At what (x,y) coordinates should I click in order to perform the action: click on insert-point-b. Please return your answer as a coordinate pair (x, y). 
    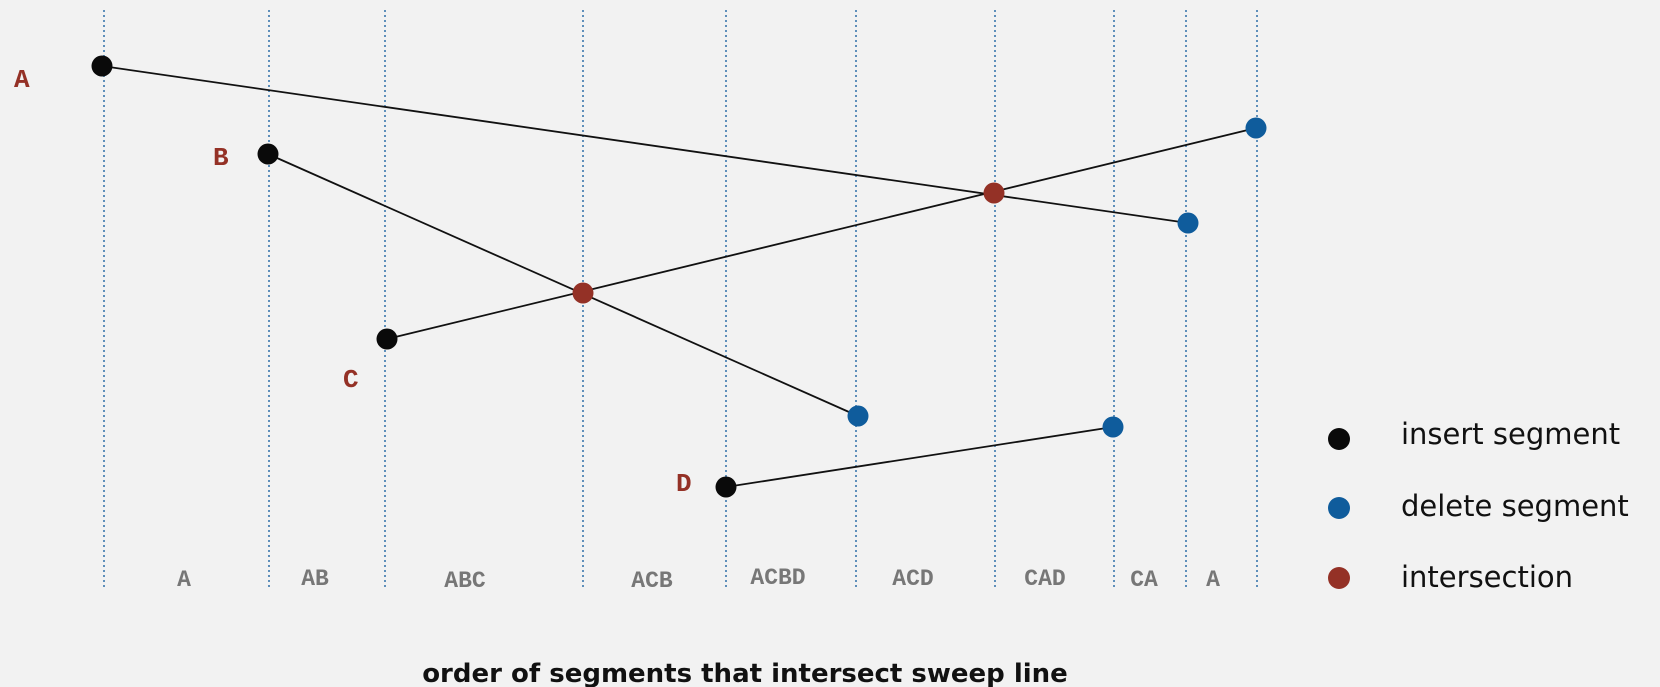
    Looking at the image, I should click on (268, 154).